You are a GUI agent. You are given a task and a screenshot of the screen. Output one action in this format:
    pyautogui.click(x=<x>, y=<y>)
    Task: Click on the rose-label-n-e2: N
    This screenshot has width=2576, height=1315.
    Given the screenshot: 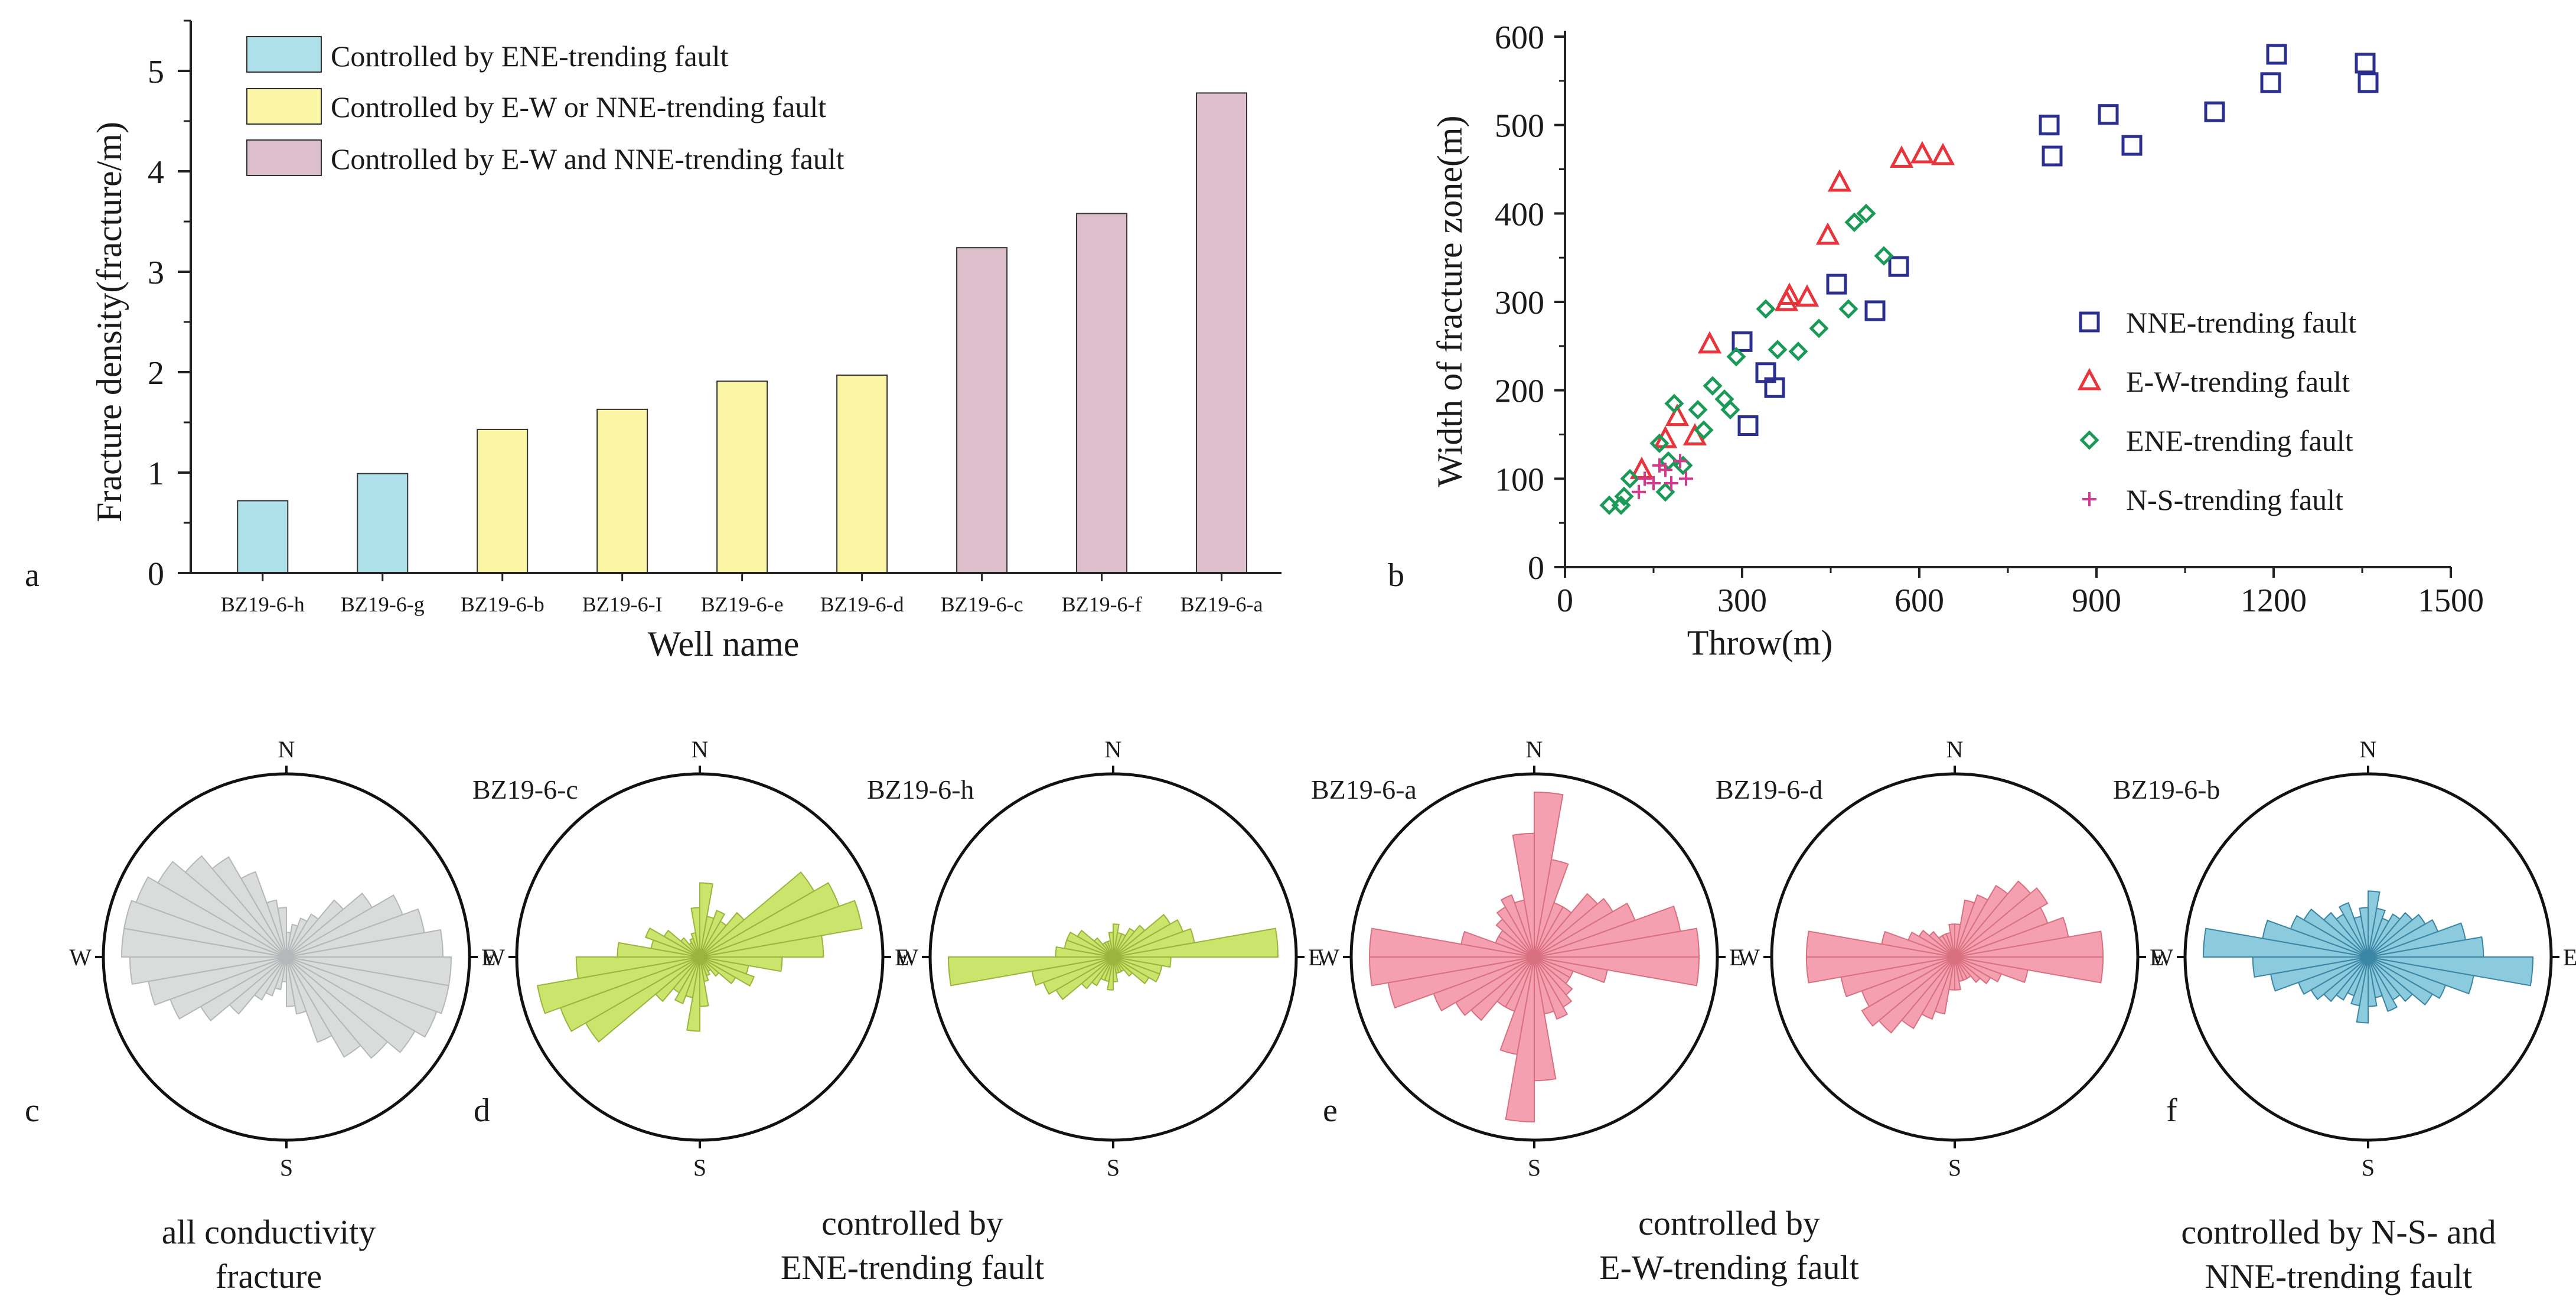 What is the action you would take?
    pyautogui.click(x=1955, y=750)
    